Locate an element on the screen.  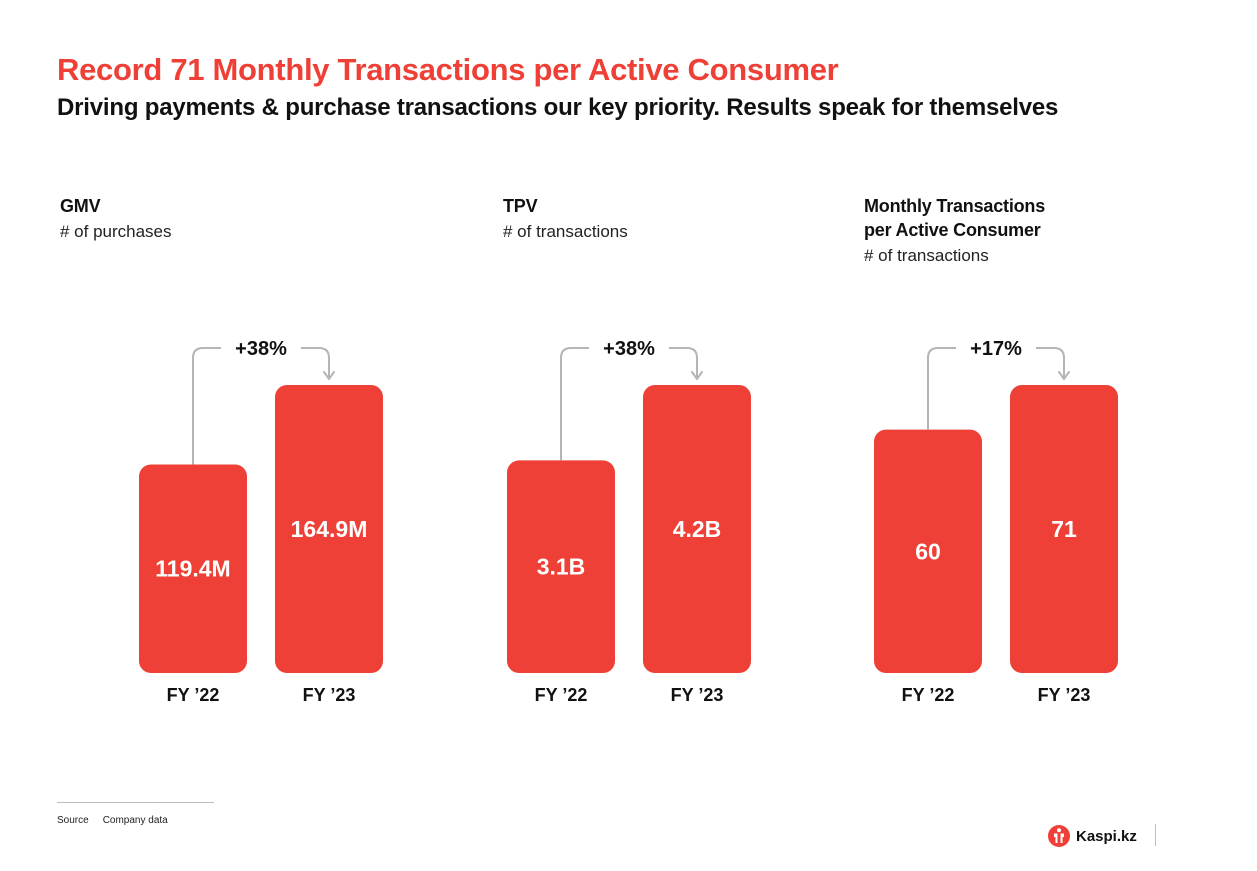
footer-divider is located at coordinates (1155, 835).